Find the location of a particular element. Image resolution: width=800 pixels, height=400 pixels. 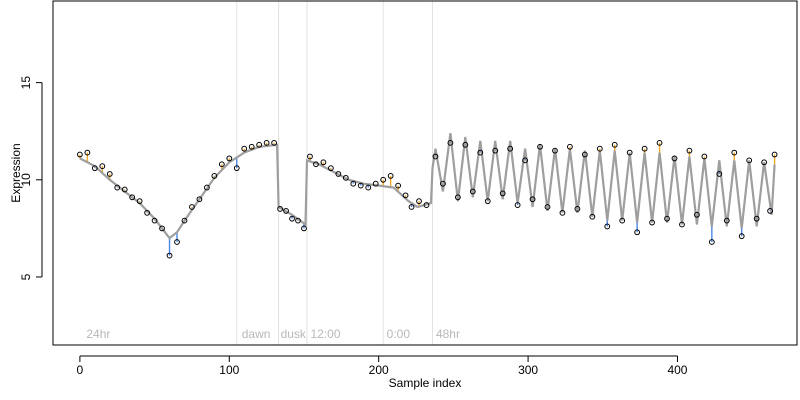

region-label-0: 24hr is located at coordinates (98, 334).